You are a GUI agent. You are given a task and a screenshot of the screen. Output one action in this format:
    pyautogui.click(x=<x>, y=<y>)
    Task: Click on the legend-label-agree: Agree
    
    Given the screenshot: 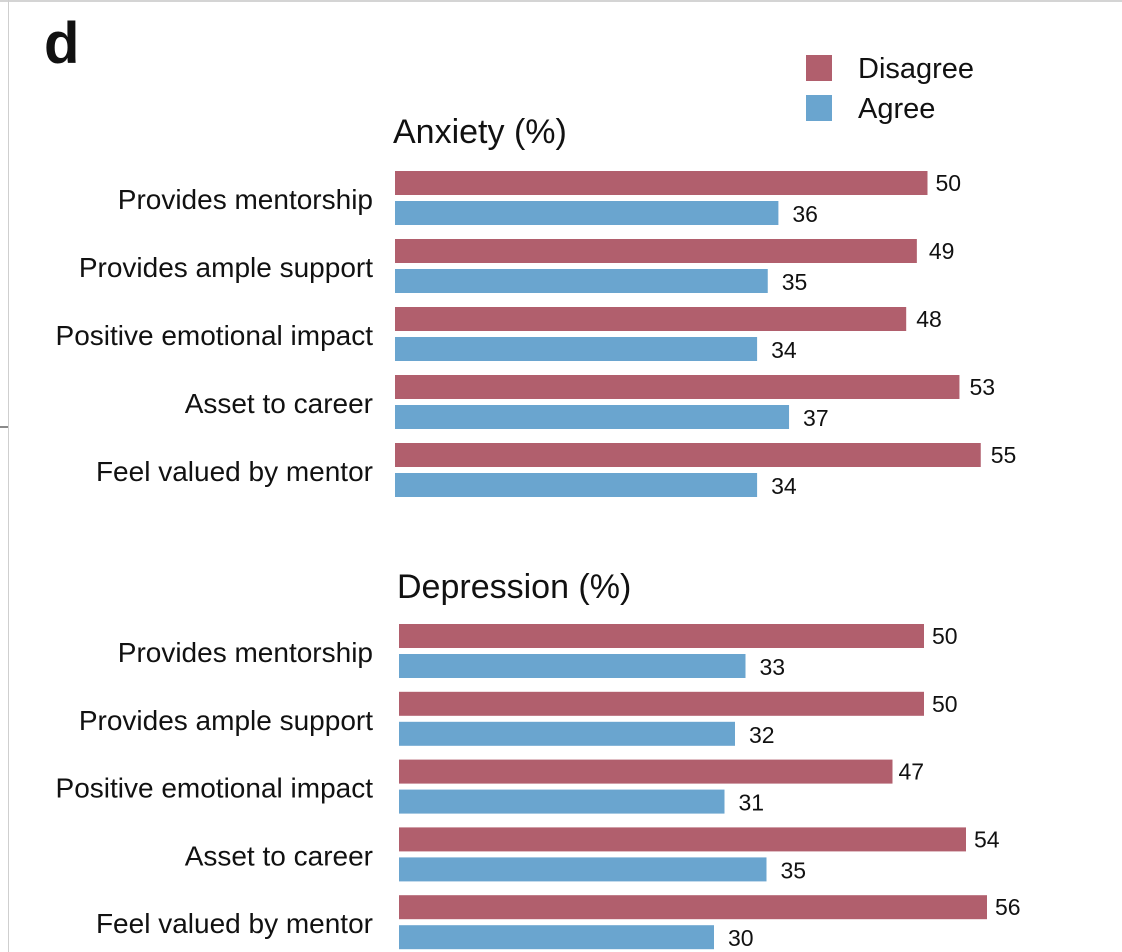 What is the action you would take?
    pyautogui.click(x=896, y=109)
    